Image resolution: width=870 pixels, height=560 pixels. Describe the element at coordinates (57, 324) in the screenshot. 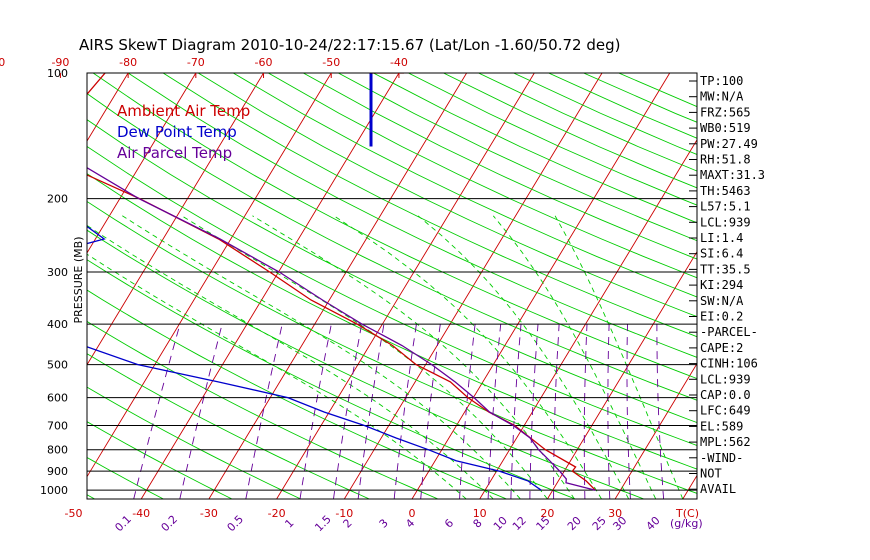

I see `pressure-tick-label: 400` at that location.